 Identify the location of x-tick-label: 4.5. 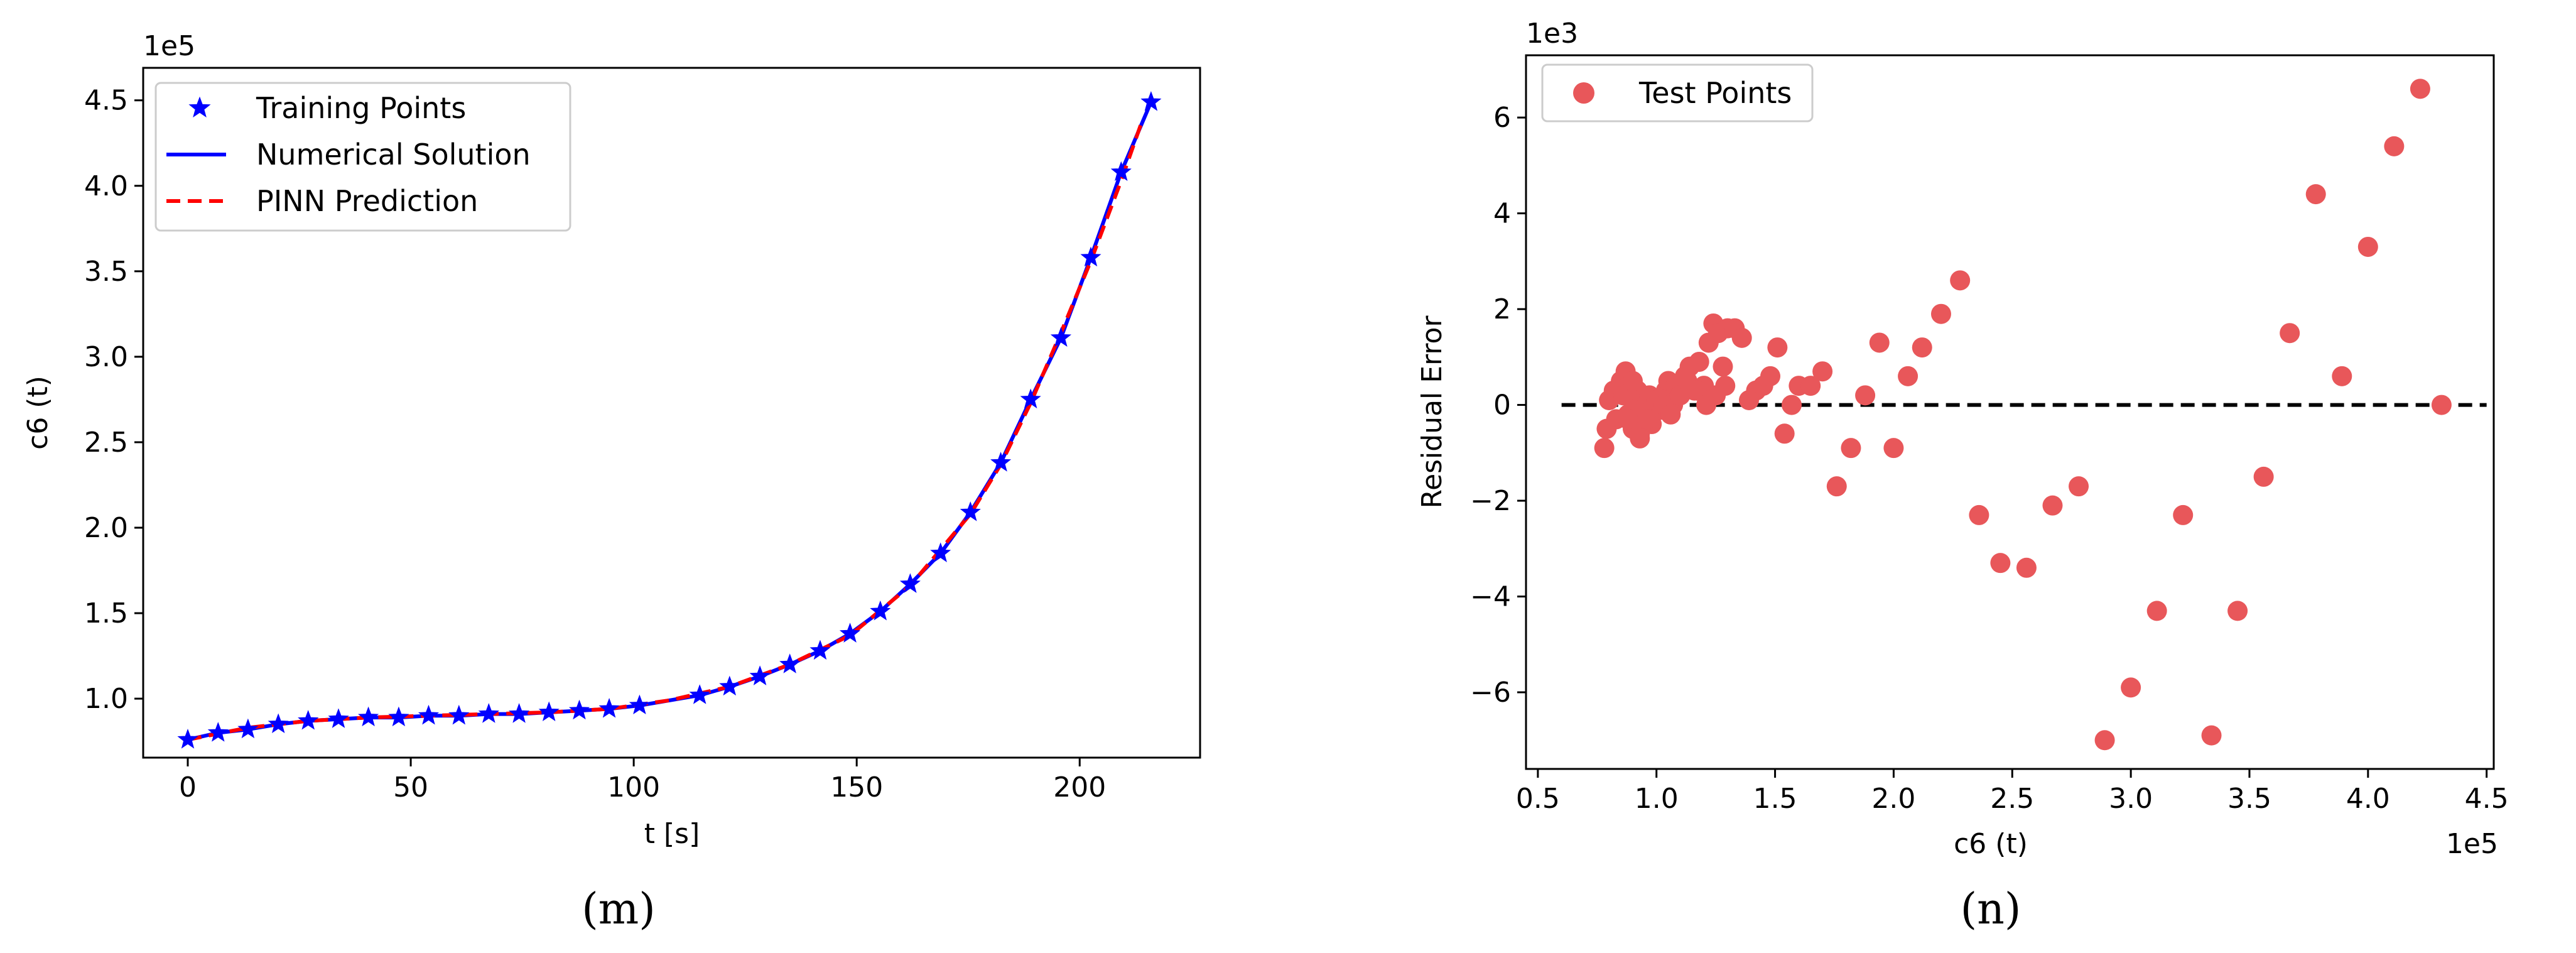
(2487, 799).